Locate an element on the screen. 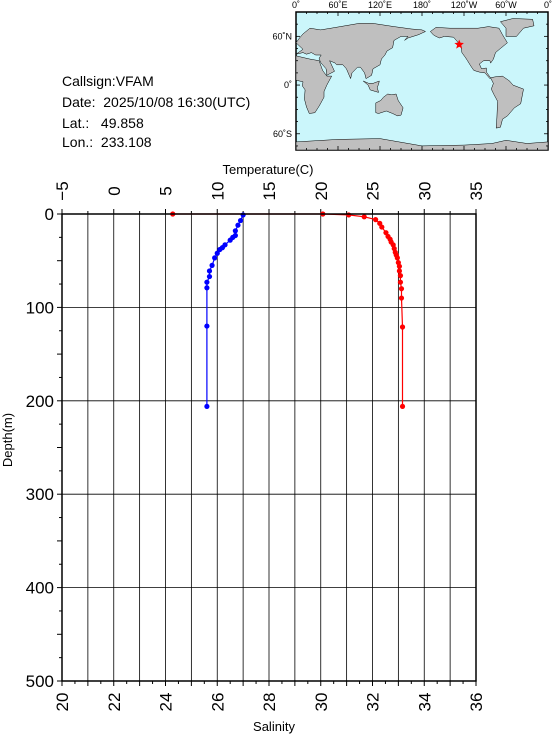 This screenshot has height=736, width=553. date-text: Date: 2025/10/08 16:30(UTC) is located at coordinates (156, 102).